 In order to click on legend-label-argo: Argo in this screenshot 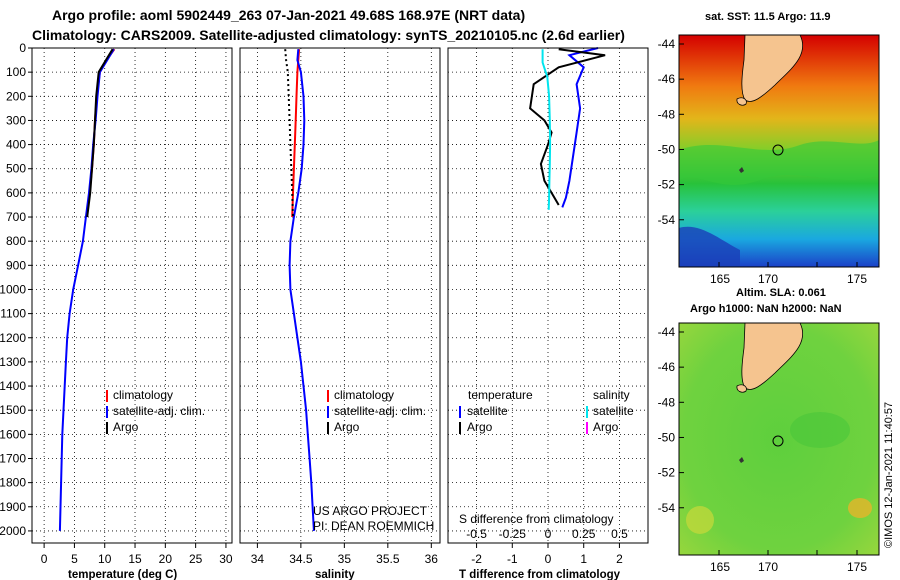, I will do `click(347, 427)`.